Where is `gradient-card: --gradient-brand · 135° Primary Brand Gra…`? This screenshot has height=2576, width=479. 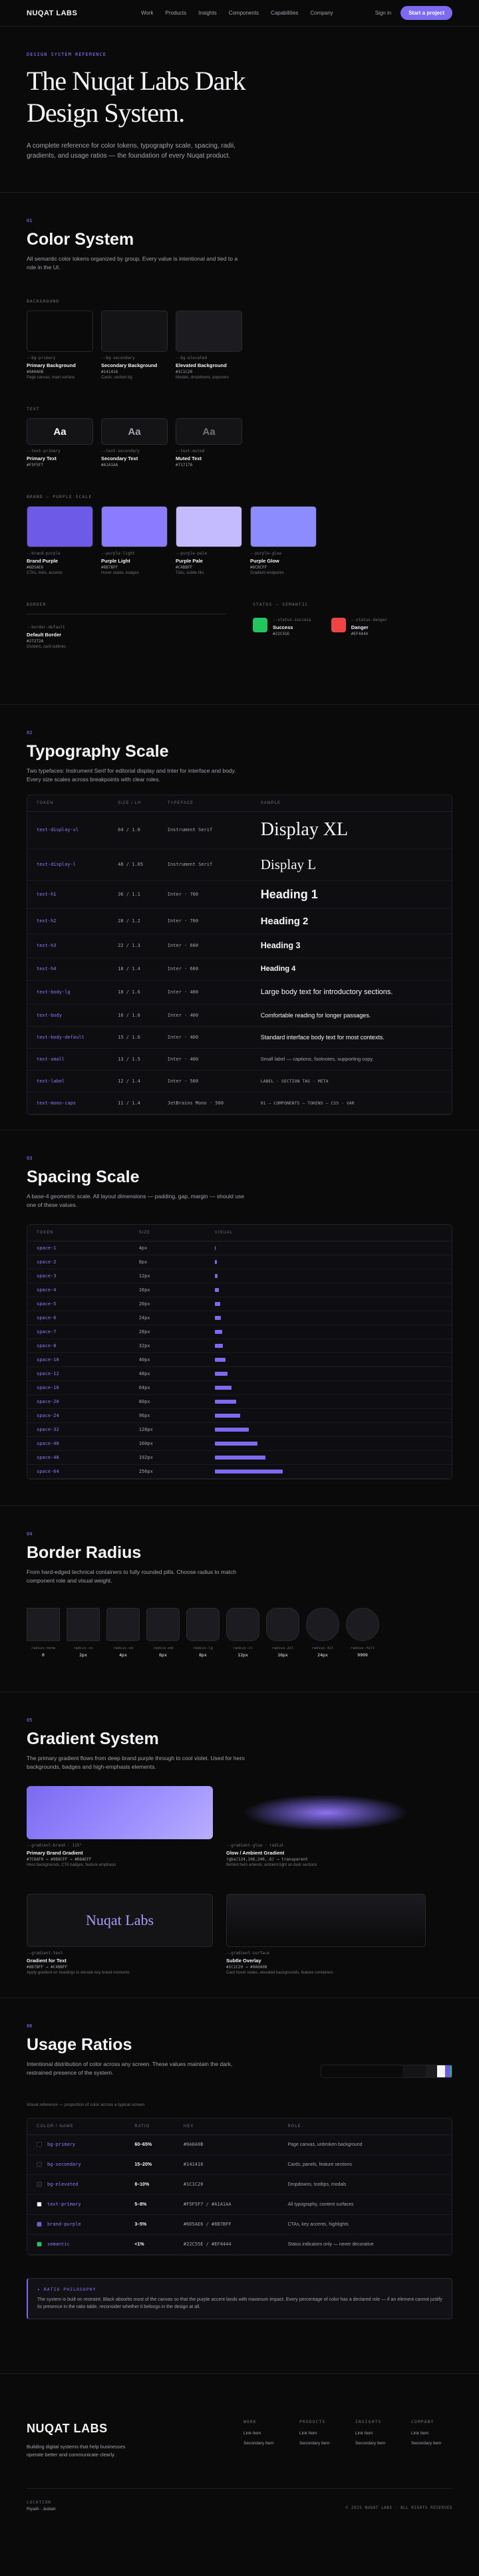
gradient-card: --gradient-brand · 135° Primary Brand Gra… is located at coordinates (120, 1826).